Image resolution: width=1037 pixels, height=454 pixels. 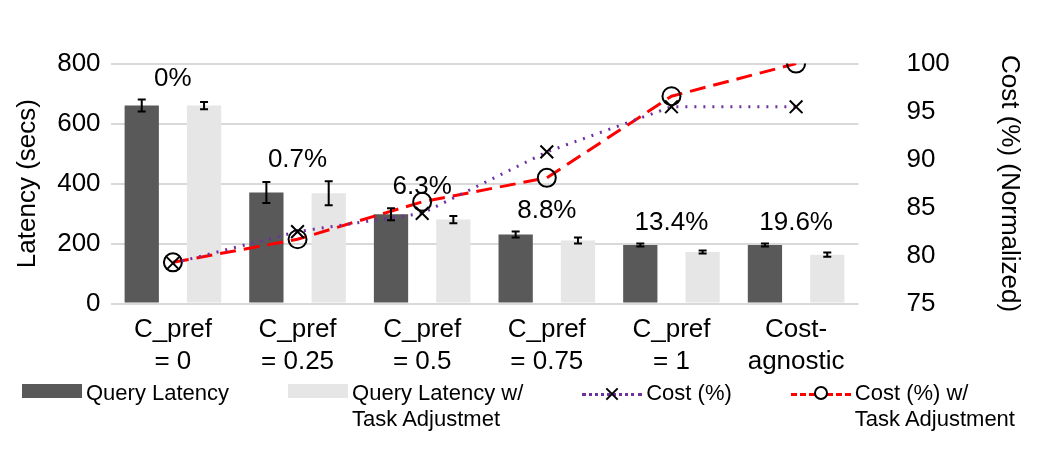 What do you see at coordinates (422, 344) in the screenshot?
I see `x-tick-label: C_pref = 0.5` at bounding box center [422, 344].